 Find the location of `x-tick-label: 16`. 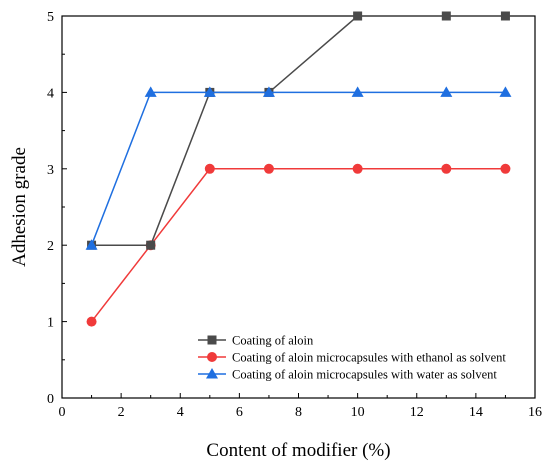

x-tick-label: 16 is located at coordinates (535, 412).